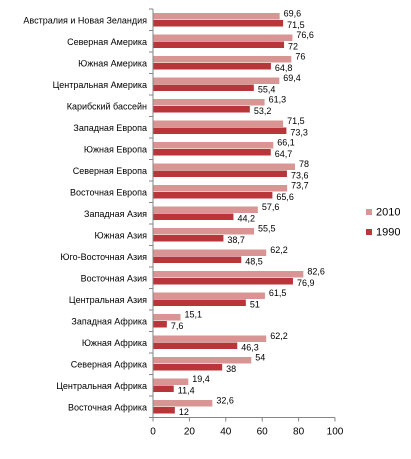 The width and height of the screenshot is (411, 459). Describe the element at coordinates (267, 229) in the screenshot. I see `value-label-2010: 55,5` at that location.